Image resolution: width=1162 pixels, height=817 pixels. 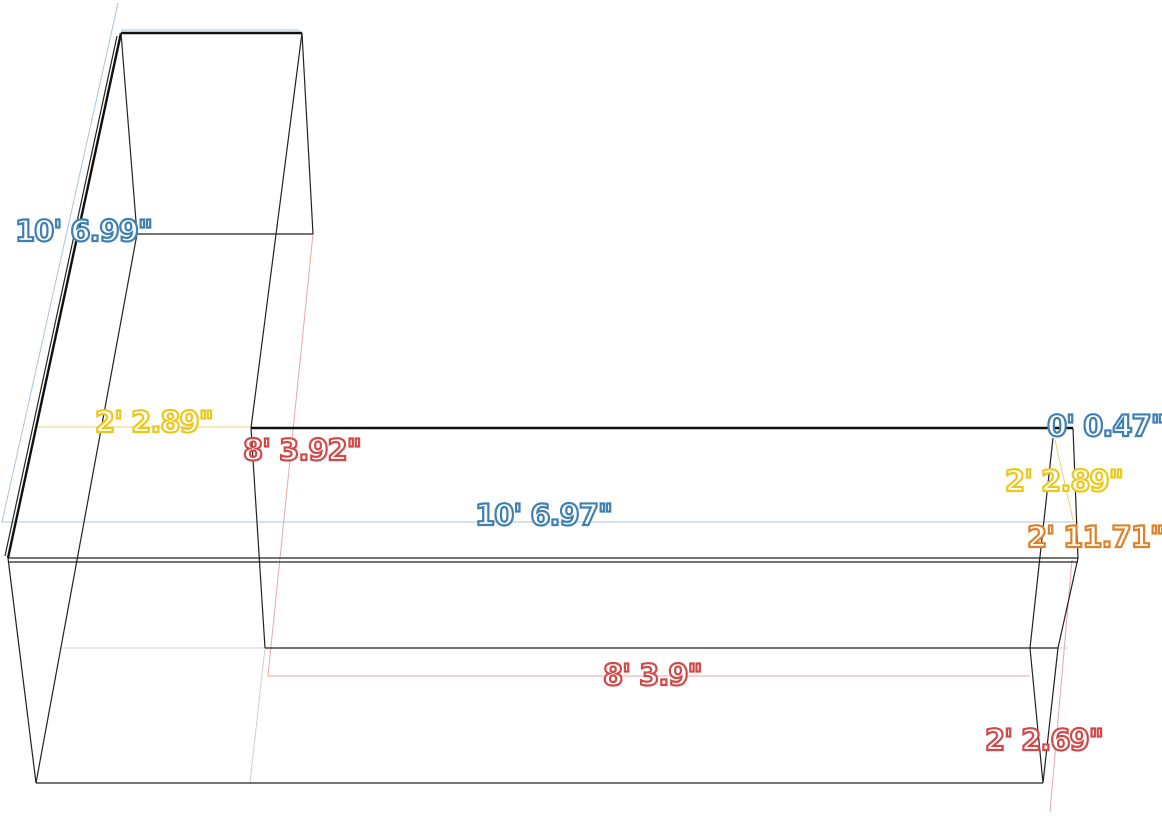 I want to click on dimension-label: 2' 2.69", so click(x=1044, y=740).